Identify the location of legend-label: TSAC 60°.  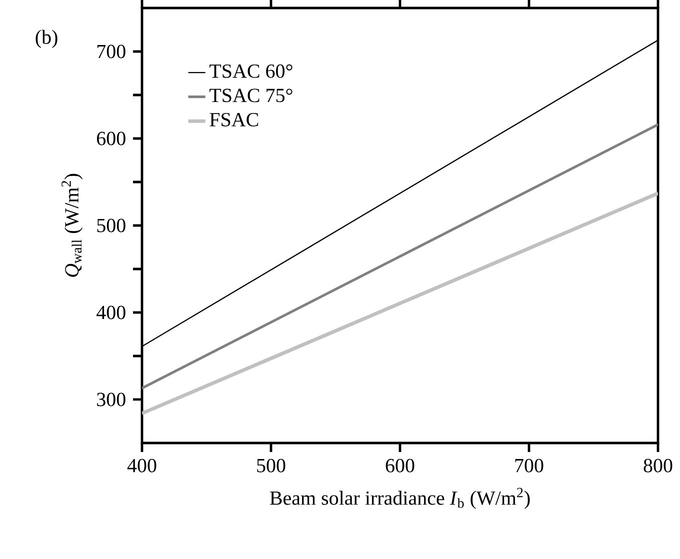
(251, 71).